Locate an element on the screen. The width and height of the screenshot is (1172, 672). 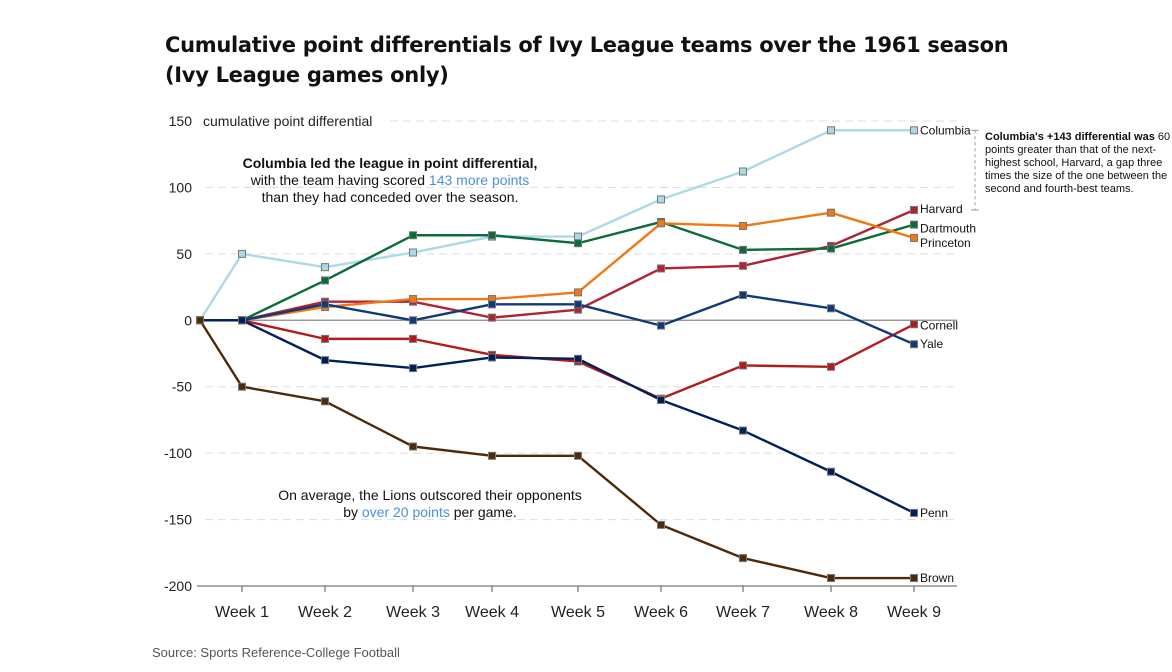
series-line-yale is located at coordinates (557, 319).